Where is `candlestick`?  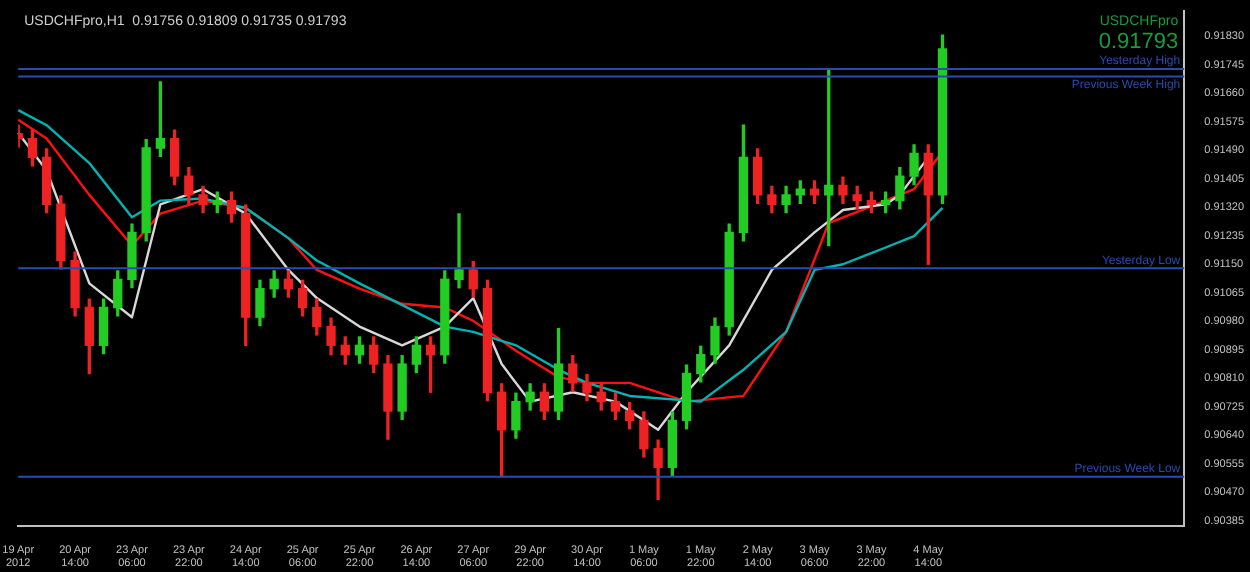 candlestick is located at coordinates (459, 251).